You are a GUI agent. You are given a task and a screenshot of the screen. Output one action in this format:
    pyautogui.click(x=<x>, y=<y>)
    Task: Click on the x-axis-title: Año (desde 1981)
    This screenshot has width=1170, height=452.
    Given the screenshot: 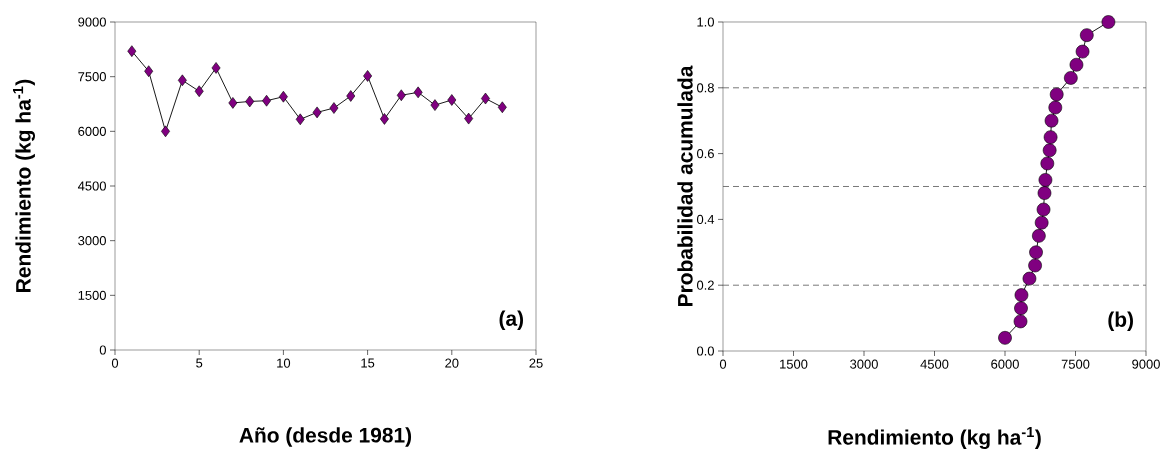 What is the action you would take?
    pyautogui.click(x=325, y=437)
    